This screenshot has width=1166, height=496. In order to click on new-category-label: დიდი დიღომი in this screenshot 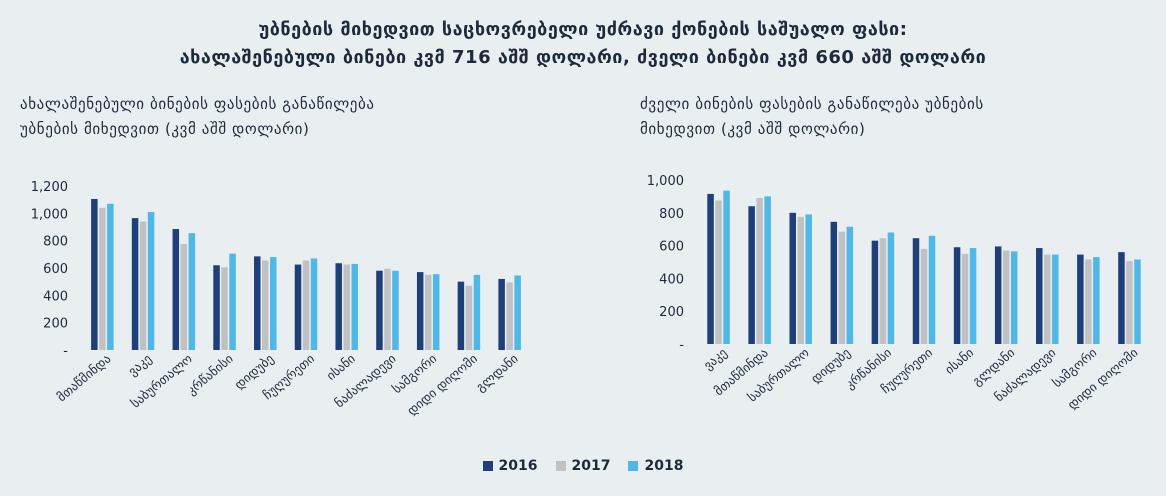, I will do `click(442, 384)`.